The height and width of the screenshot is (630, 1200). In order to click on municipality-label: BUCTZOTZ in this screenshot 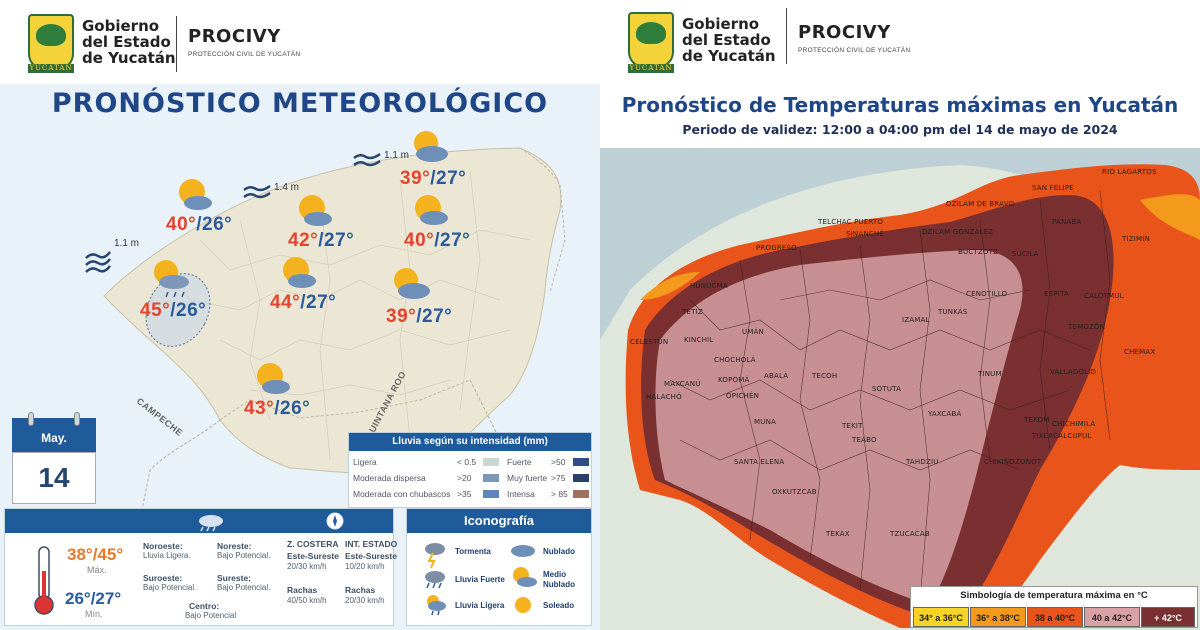, I will do `click(978, 252)`.